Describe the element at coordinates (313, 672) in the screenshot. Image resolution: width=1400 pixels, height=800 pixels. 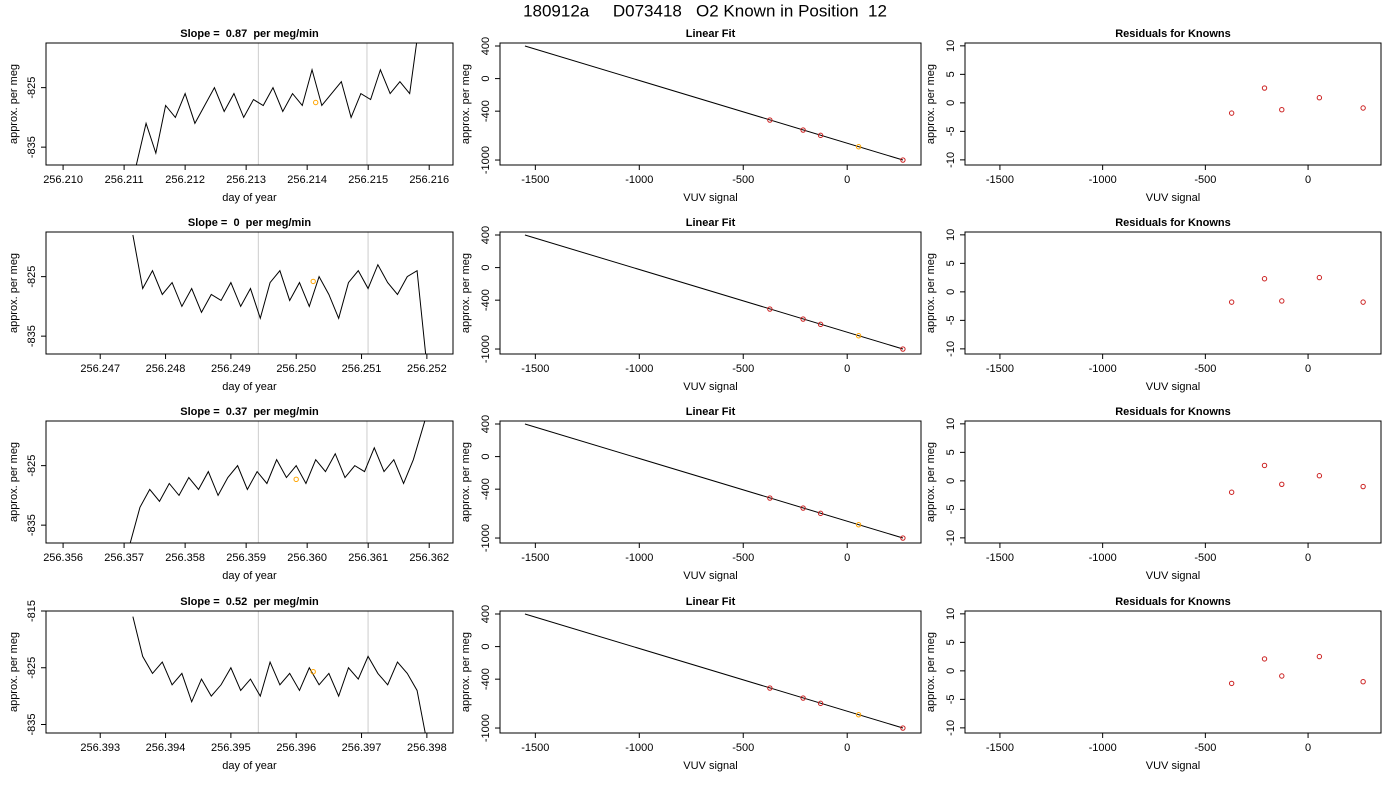
I see `highlight-point` at that location.